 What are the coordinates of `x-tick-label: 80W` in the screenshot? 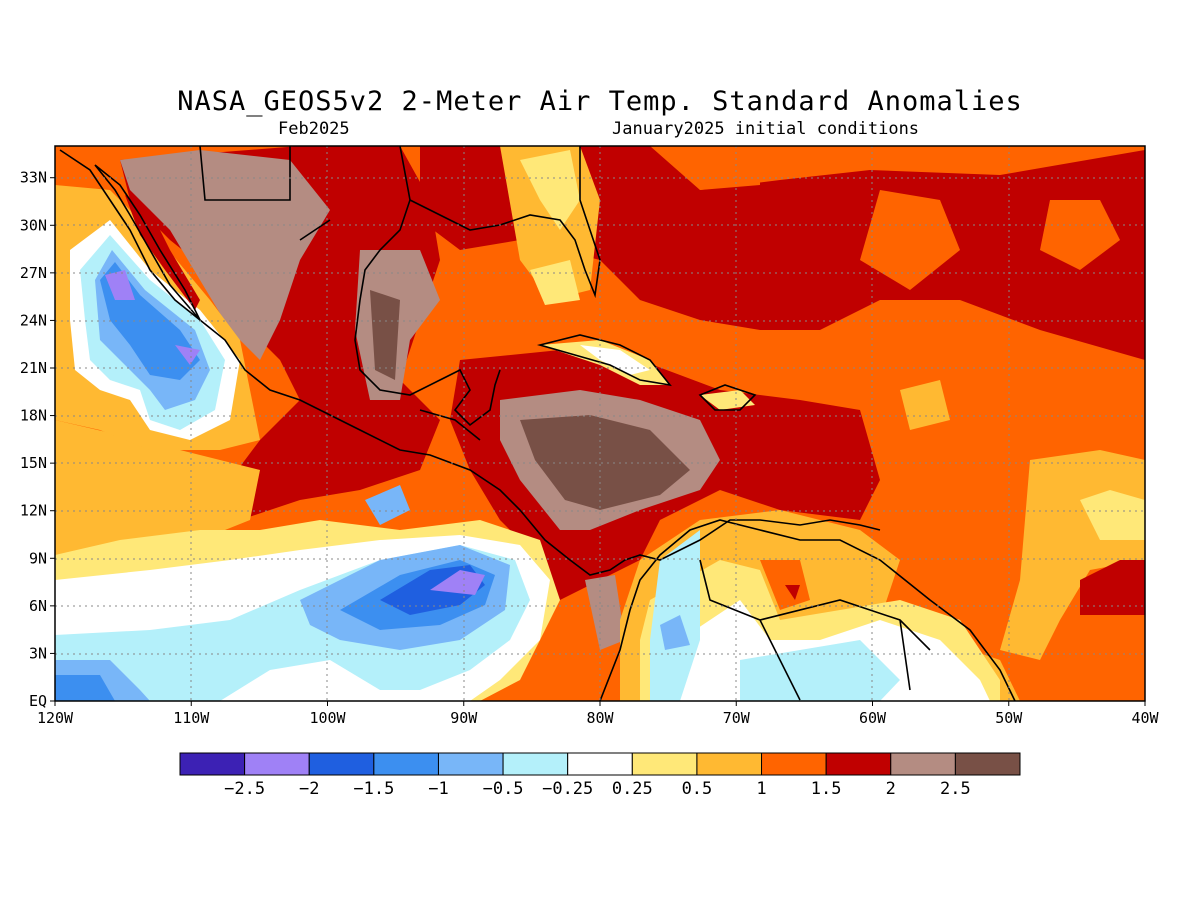 It's located at (600, 718).